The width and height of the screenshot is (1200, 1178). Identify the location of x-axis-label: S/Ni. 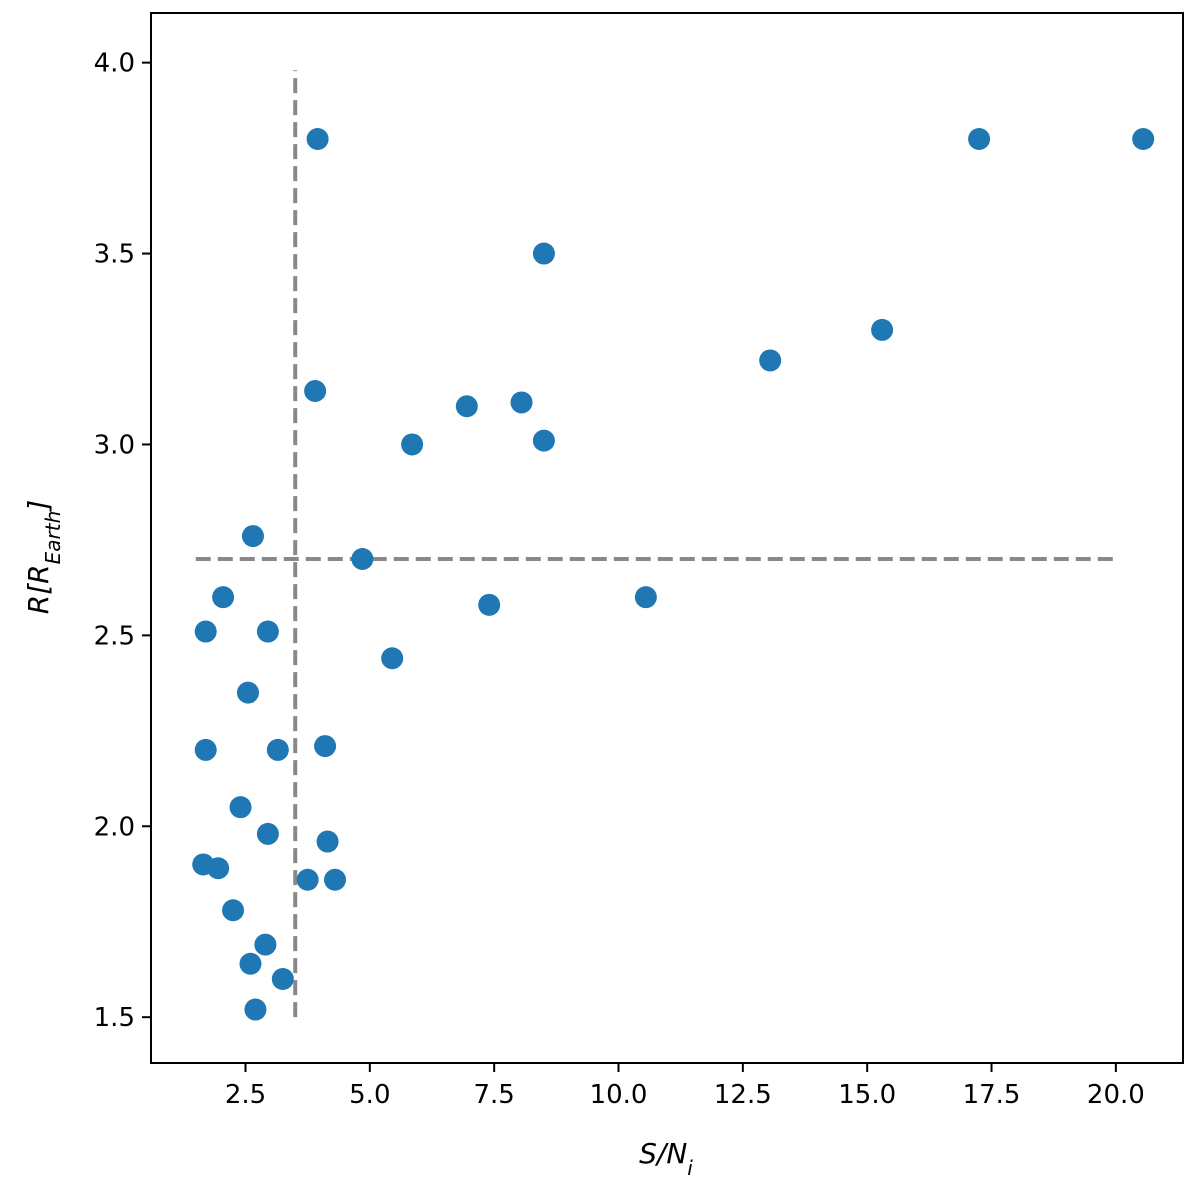
(666, 1157).